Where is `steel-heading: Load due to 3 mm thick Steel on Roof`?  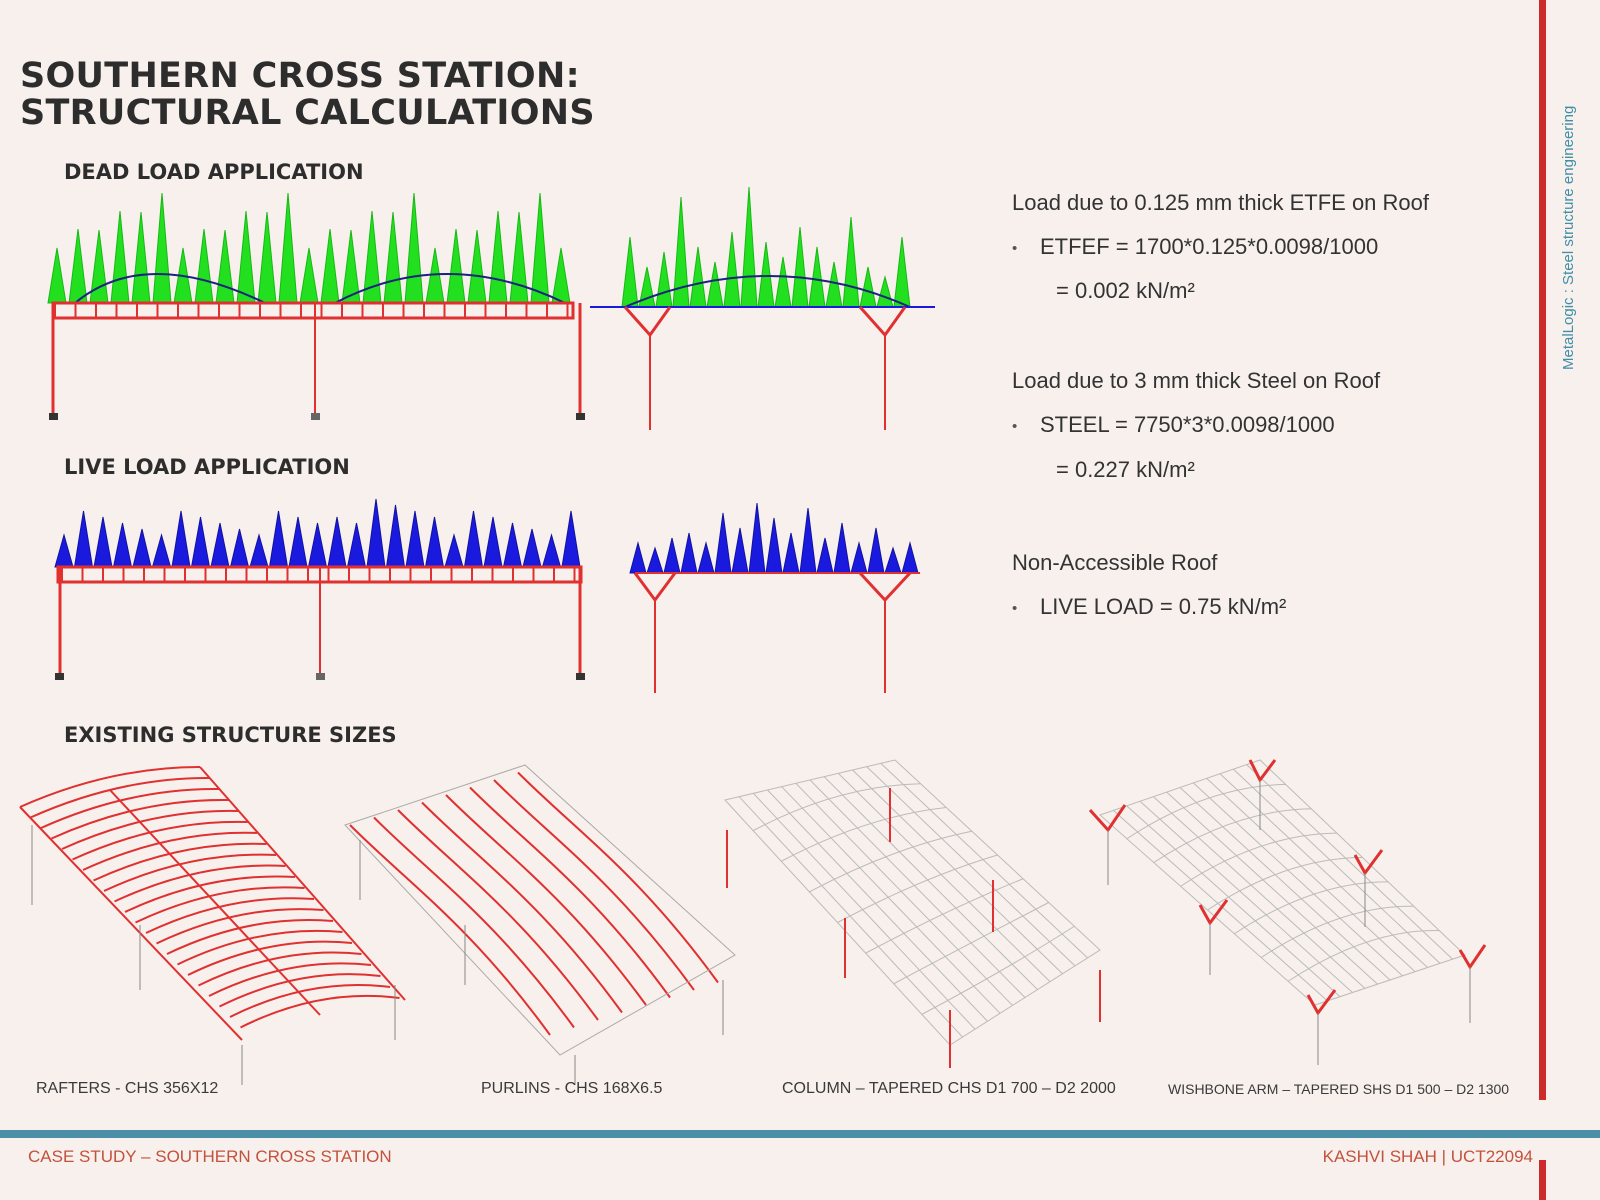
steel-heading: Load due to 3 mm thick Steel on Roof is located at coordinates (1196, 380).